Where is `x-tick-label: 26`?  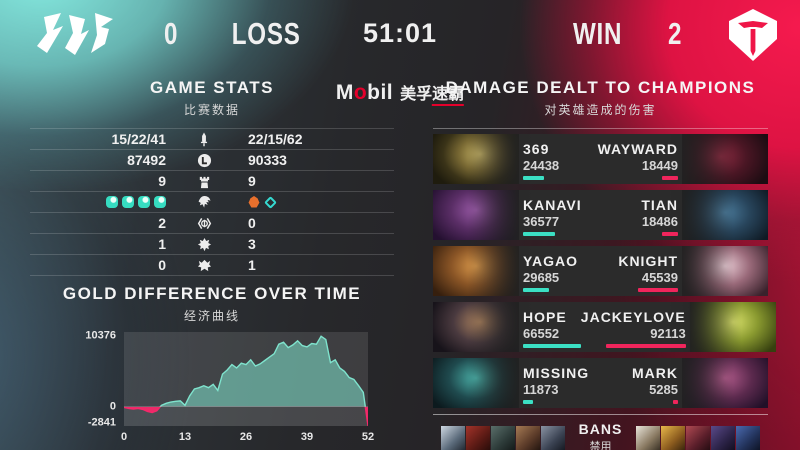 x-tick-label: 26 is located at coordinates (246, 437).